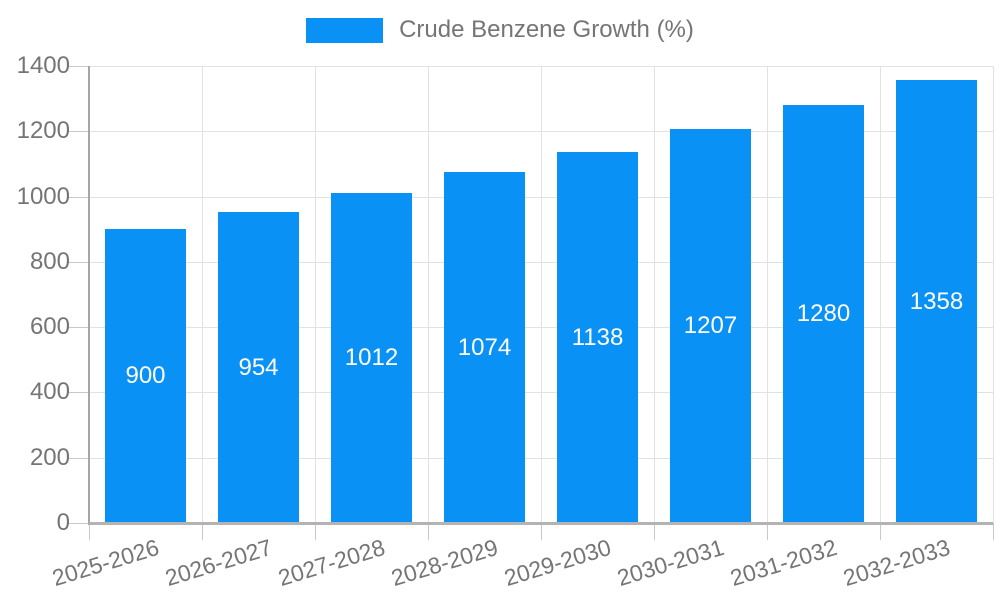 The height and width of the screenshot is (600, 1000). I want to click on y-axis-label: 1200, so click(43, 130).